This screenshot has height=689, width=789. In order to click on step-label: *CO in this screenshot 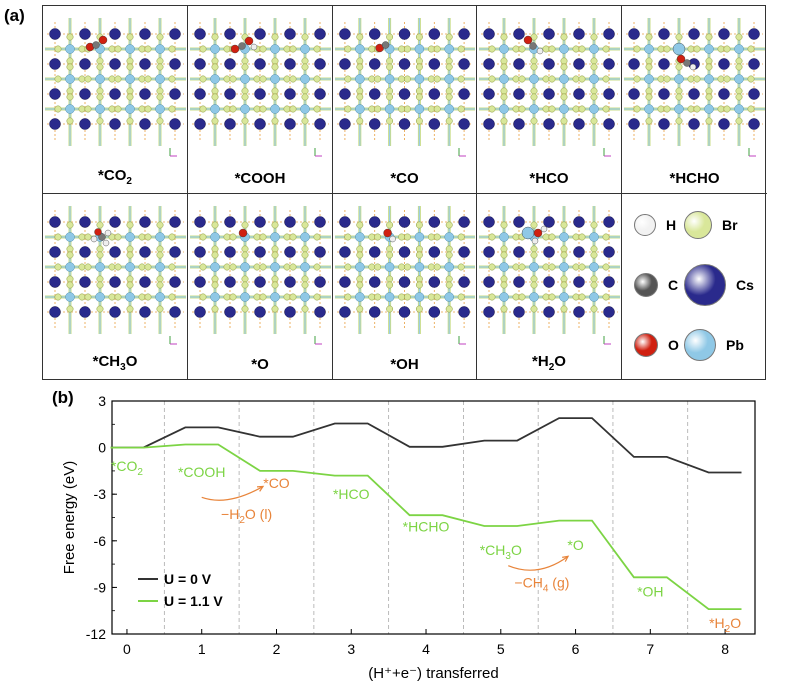, I will do `click(276, 483)`.